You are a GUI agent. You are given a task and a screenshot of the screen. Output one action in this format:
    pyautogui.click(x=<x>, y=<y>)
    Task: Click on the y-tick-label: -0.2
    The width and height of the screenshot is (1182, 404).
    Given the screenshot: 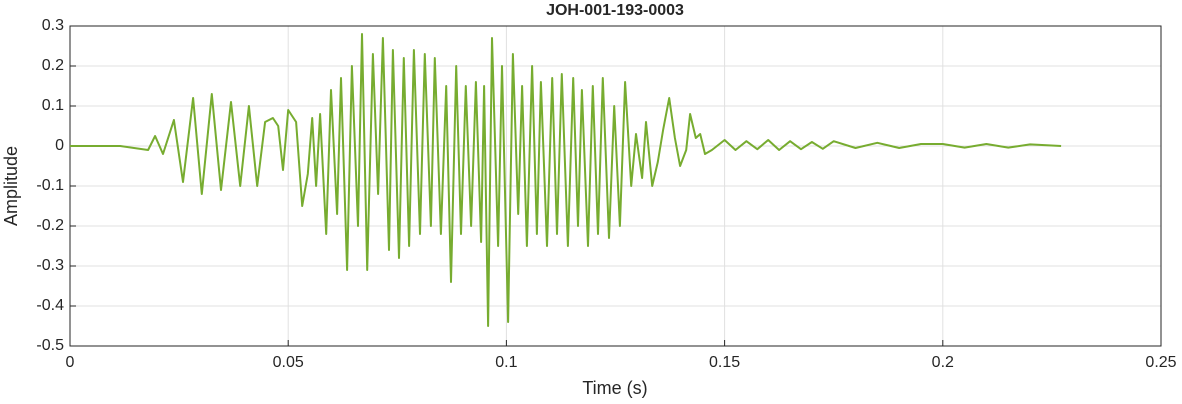 What is the action you would take?
    pyautogui.click(x=50, y=225)
    